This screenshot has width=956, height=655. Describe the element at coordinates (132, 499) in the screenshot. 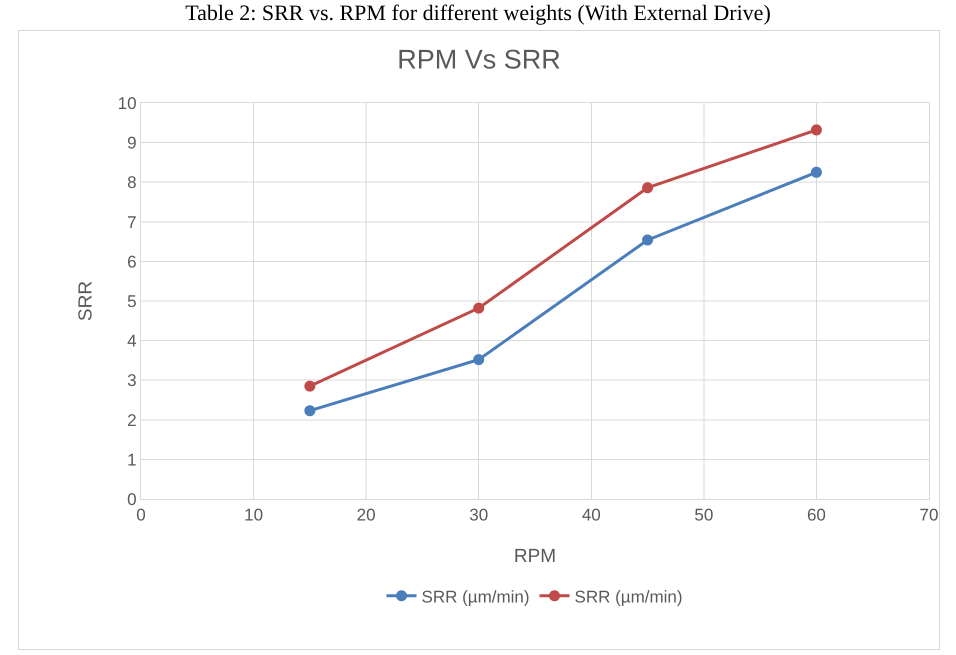

I see `y-tick-label: 0` at that location.